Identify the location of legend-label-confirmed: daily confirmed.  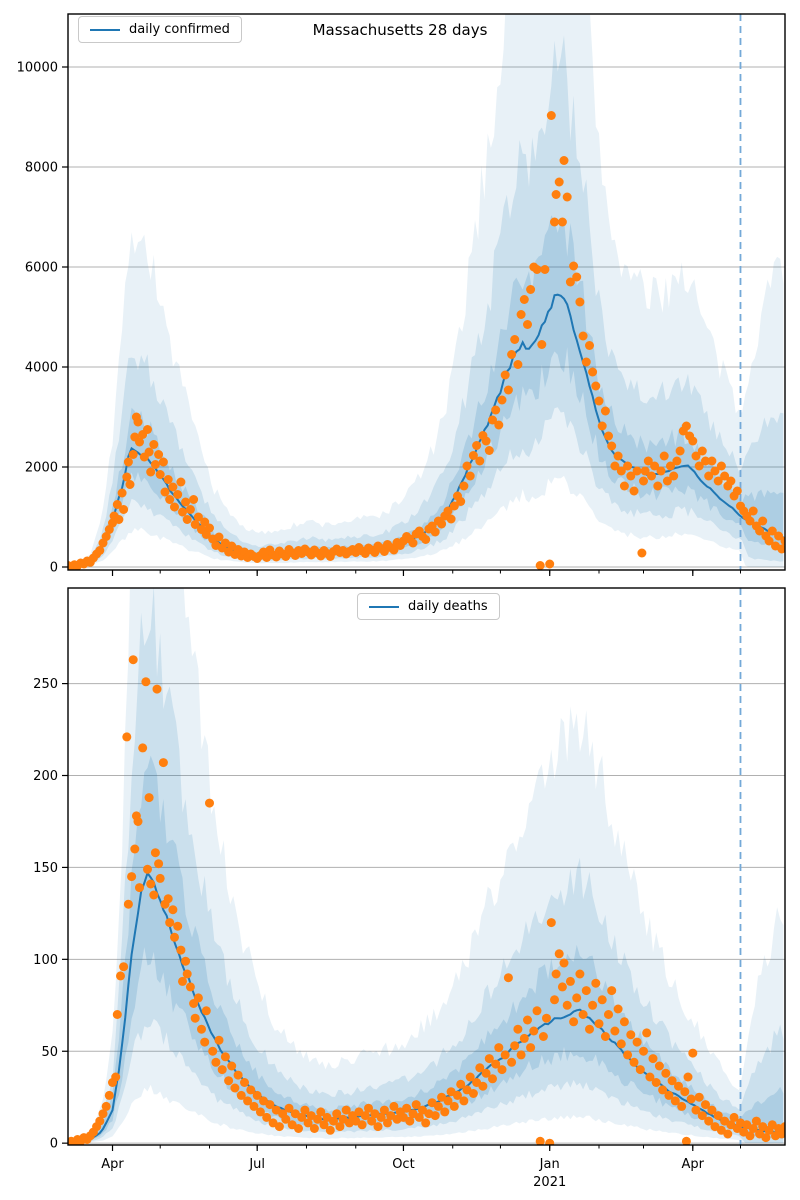
(179, 29).